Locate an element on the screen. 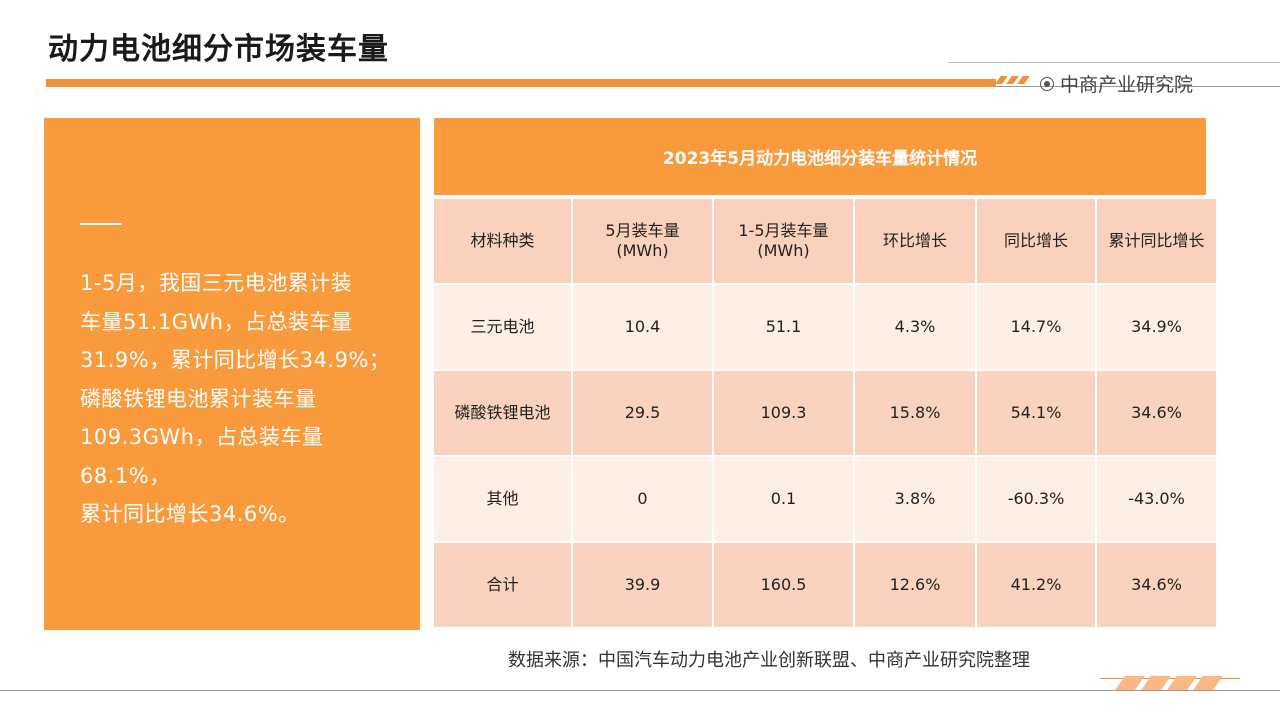  summary-line: 累计同比增长34.6%。 is located at coordinates (190, 514).